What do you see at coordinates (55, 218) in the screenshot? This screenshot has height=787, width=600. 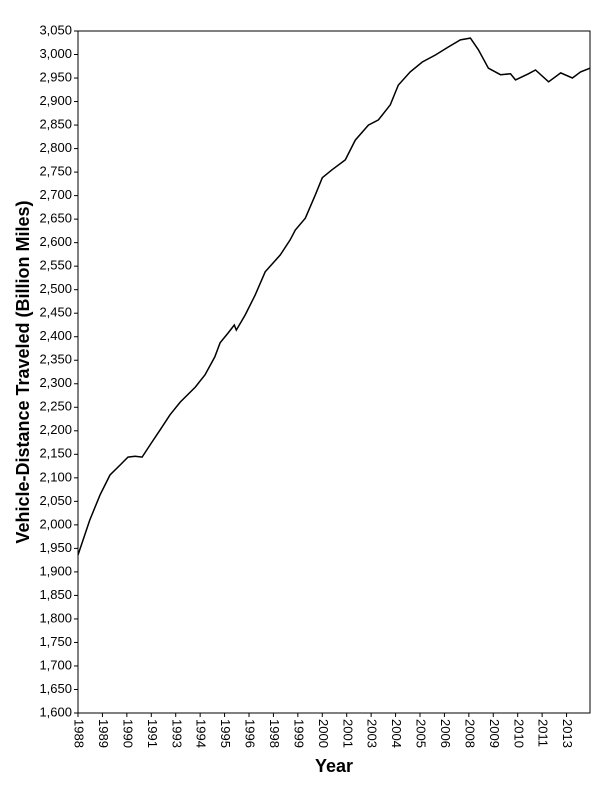 I see `y-tick-label: 2,650` at bounding box center [55, 218].